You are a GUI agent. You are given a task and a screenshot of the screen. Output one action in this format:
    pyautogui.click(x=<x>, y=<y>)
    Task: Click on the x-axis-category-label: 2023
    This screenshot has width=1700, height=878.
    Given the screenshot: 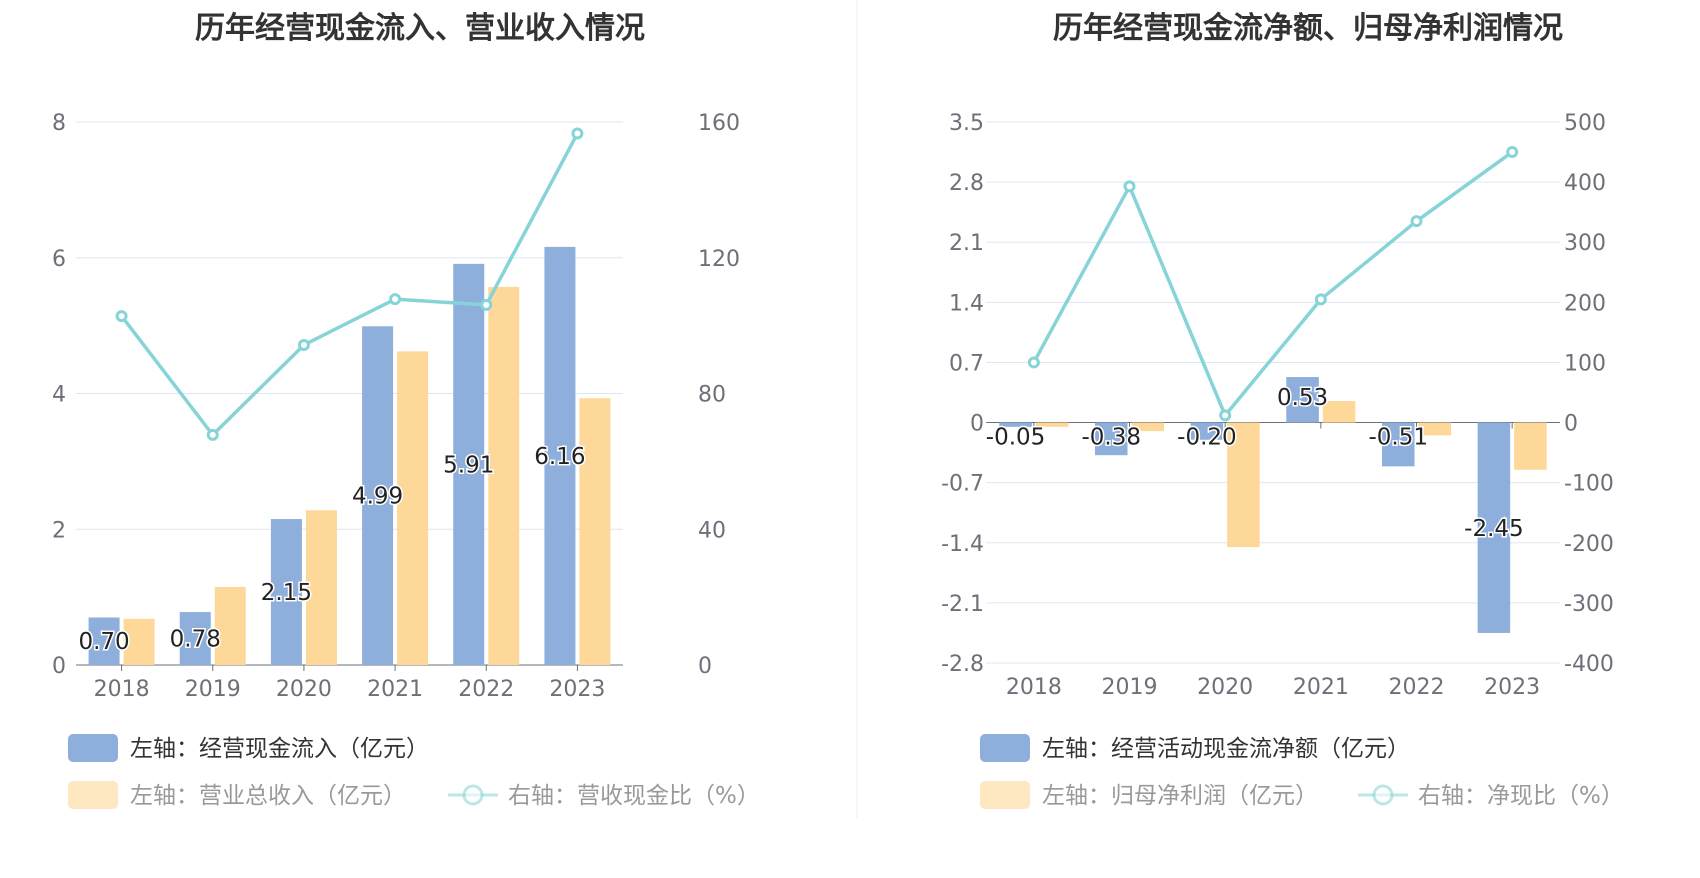 What is the action you would take?
    pyautogui.click(x=1512, y=687)
    